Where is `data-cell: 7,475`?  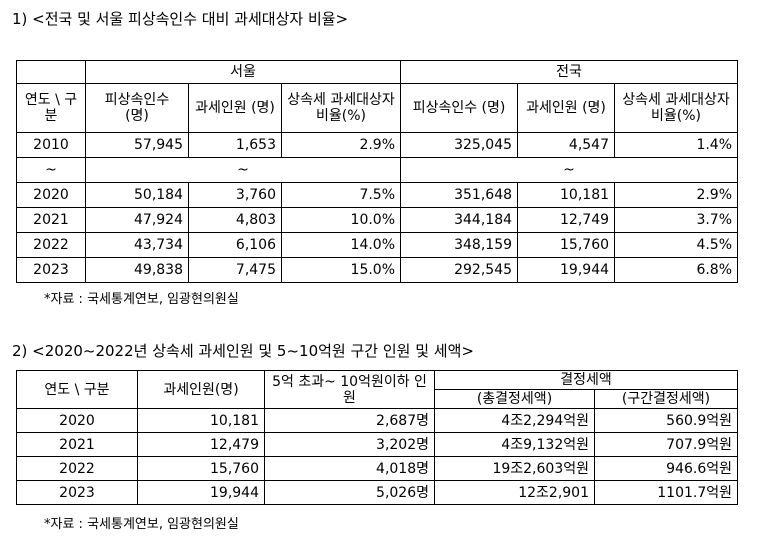
data-cell: 7,475 is located at coordinates (235, 270).